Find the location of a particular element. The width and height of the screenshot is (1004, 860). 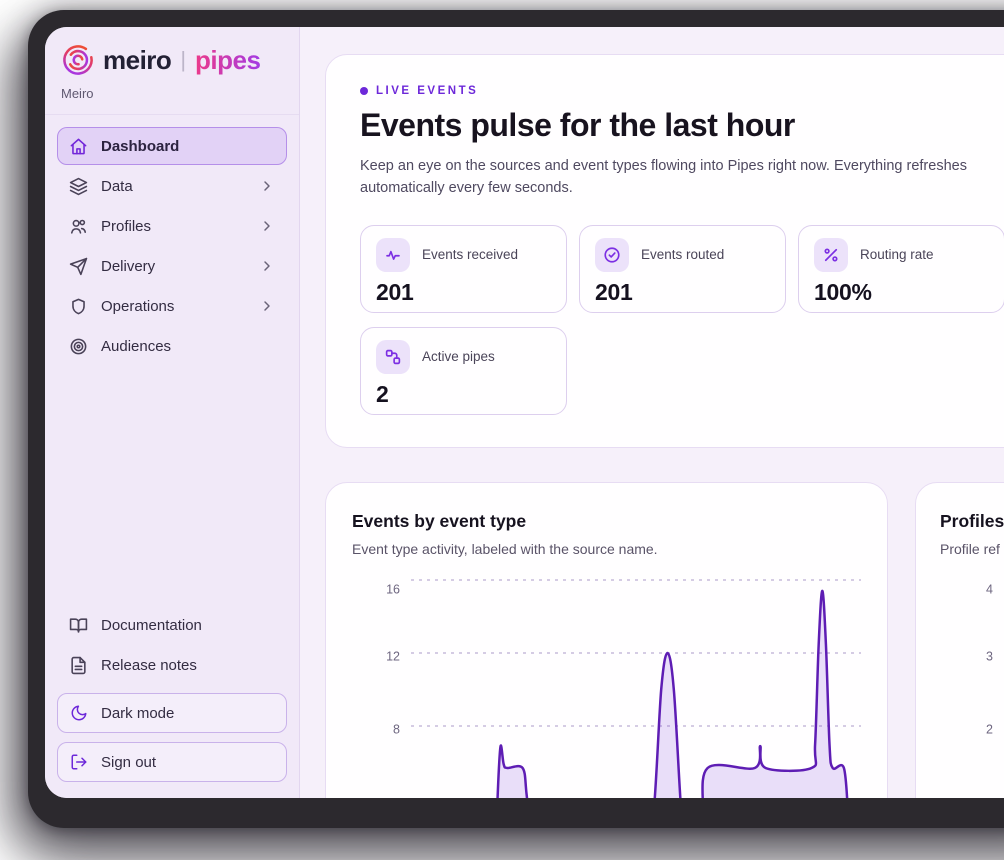

stat-label: Events received is located at coordinates (470, 254).